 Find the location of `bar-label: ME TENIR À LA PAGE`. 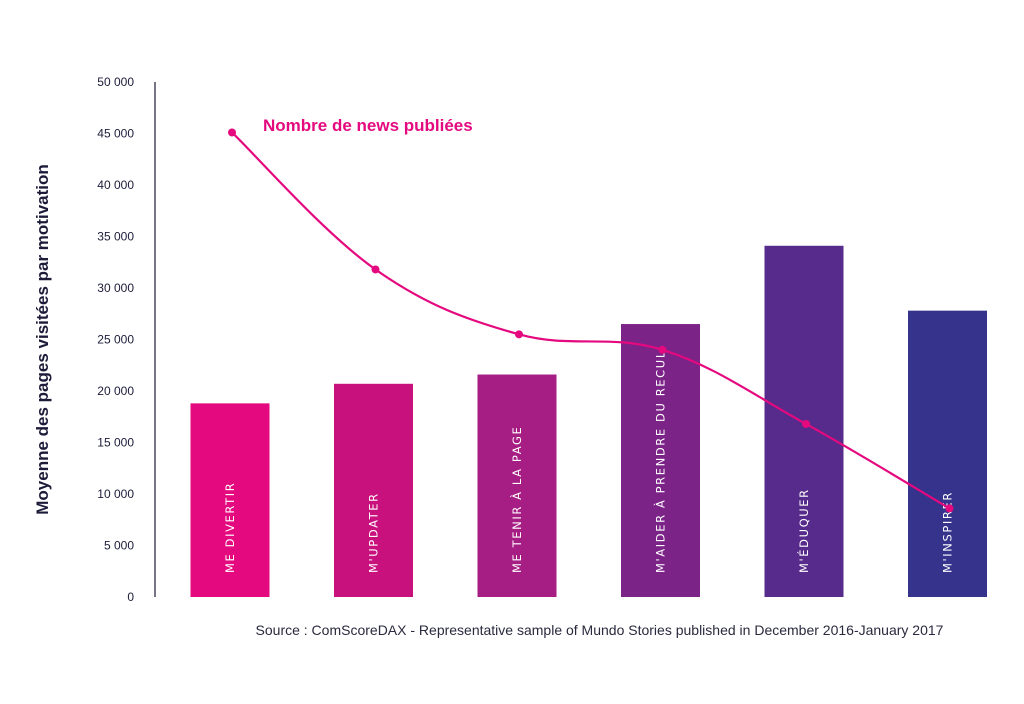

bar-label: ME TENIR À LA PAGE is located at coordinates (516, 499).